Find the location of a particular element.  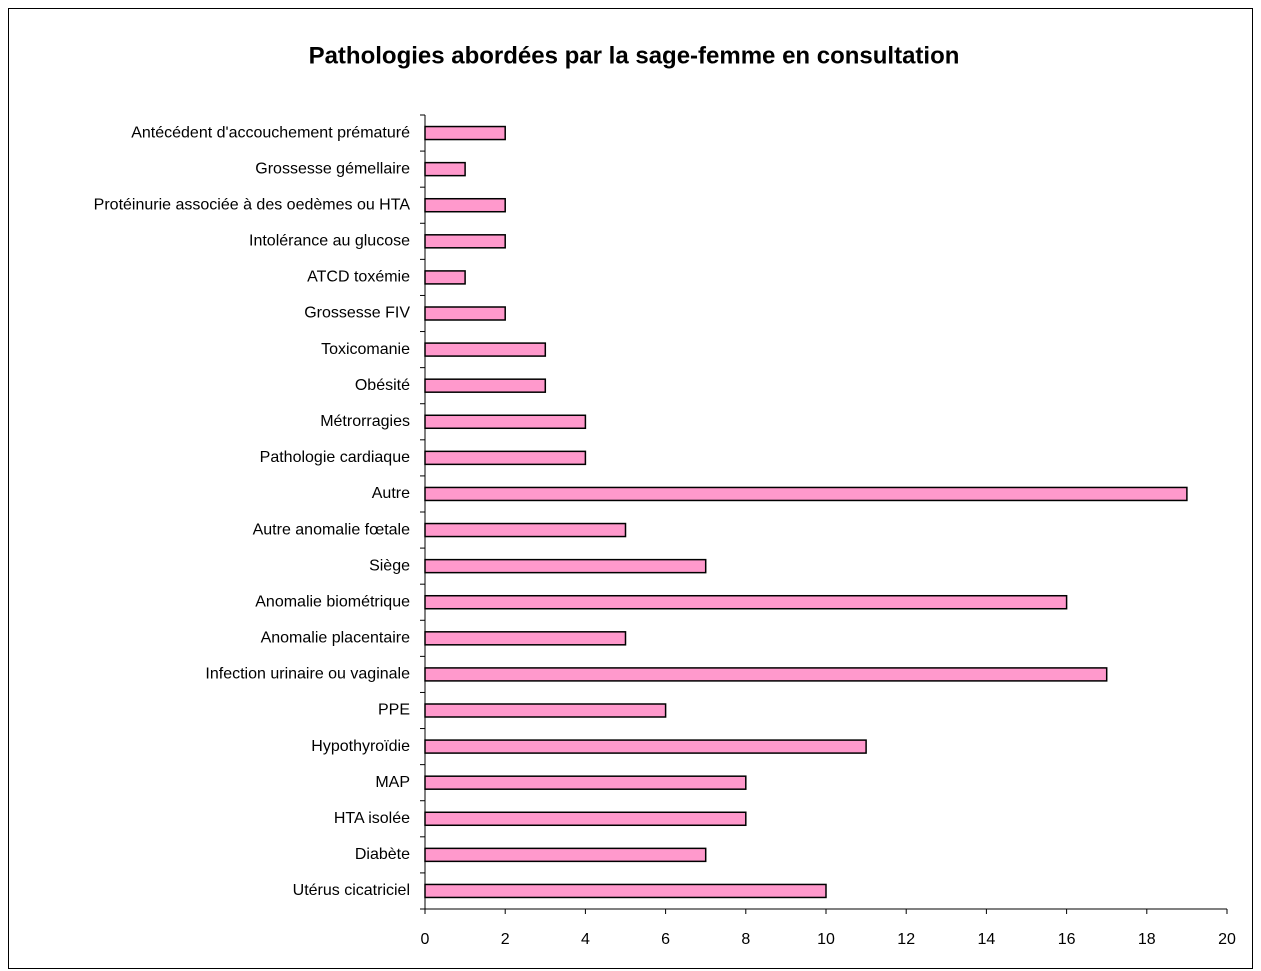

x-tick-label: 2 is located at coordinates (505, 939).